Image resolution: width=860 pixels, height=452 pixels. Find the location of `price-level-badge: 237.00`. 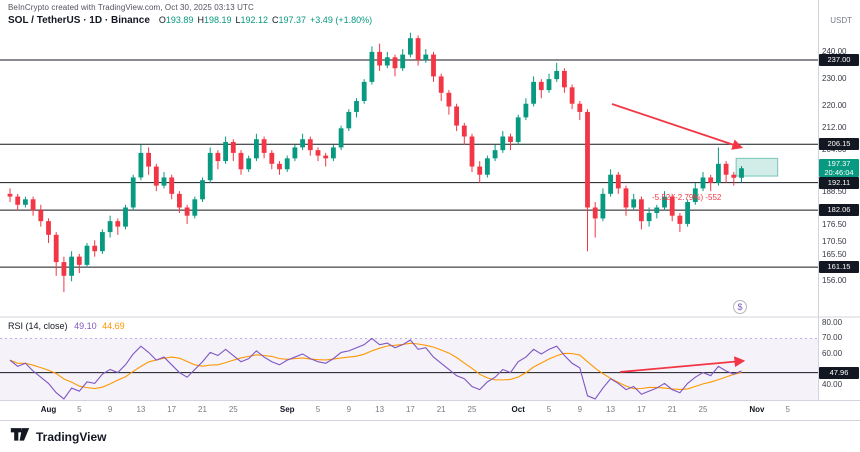

price-level-badge: 237.00 is located at coordinates (839, 60).